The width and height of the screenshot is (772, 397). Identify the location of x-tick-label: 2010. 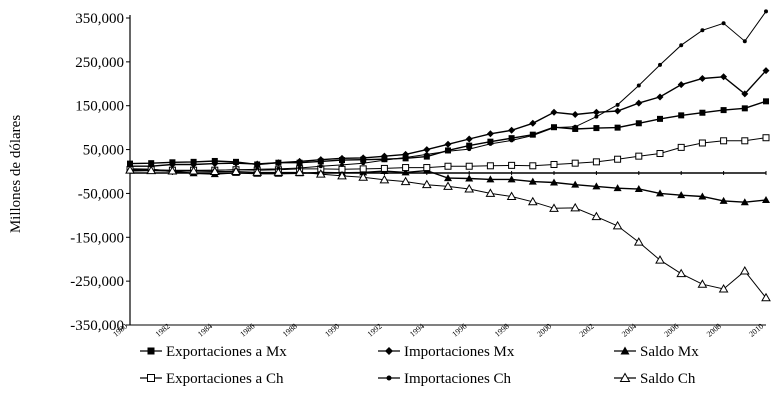
(756, 330).